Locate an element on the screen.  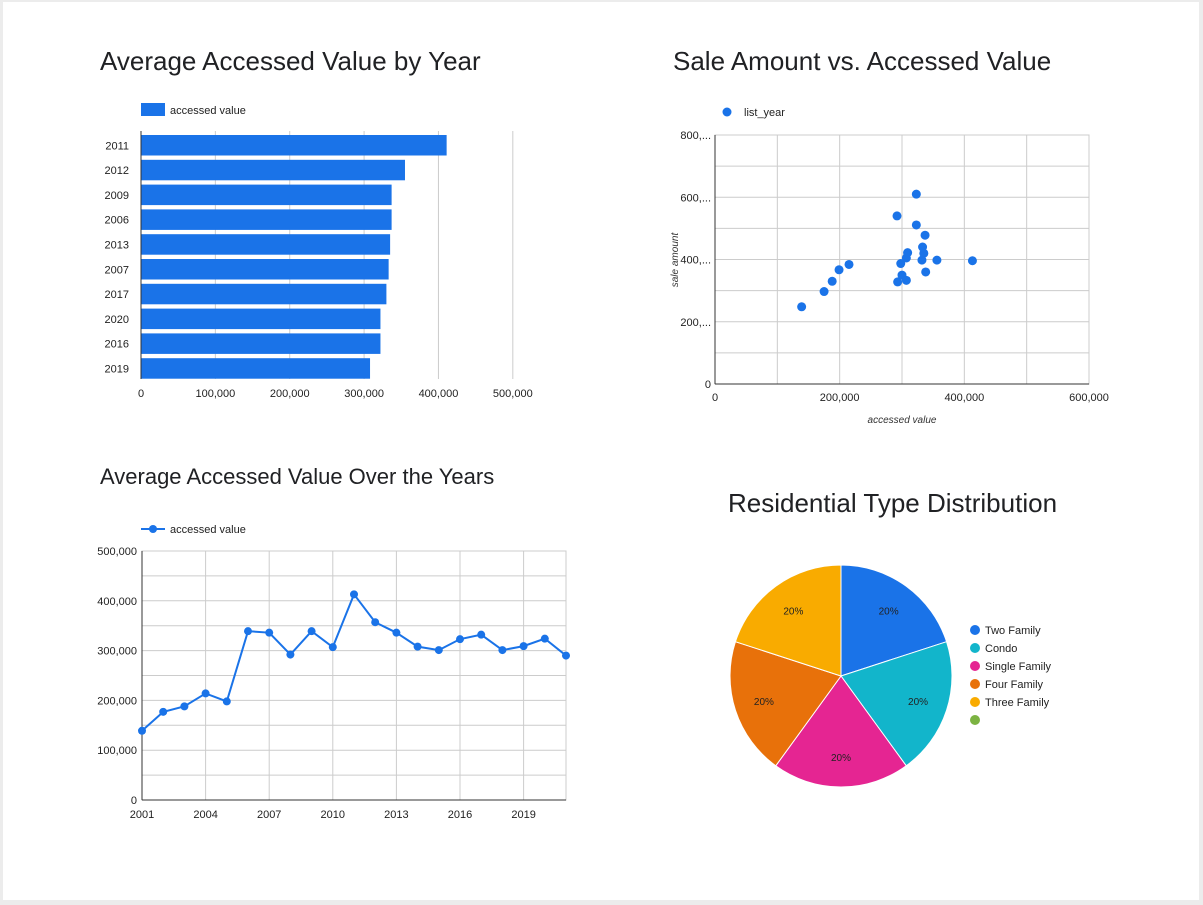
line-x-tick-label: 2004 is located at coordinates (205, 815).